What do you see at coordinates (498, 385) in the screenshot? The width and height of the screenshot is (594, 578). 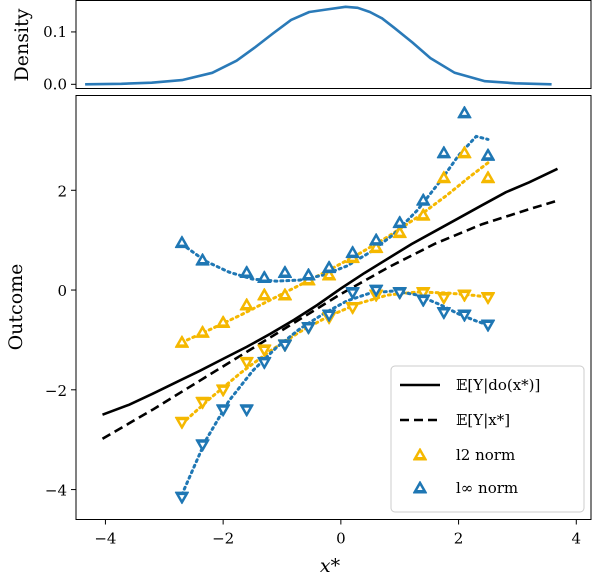 I see `legend-label-do: 𝔼[Y|do(x*)]` at bounding box center [498, 385].